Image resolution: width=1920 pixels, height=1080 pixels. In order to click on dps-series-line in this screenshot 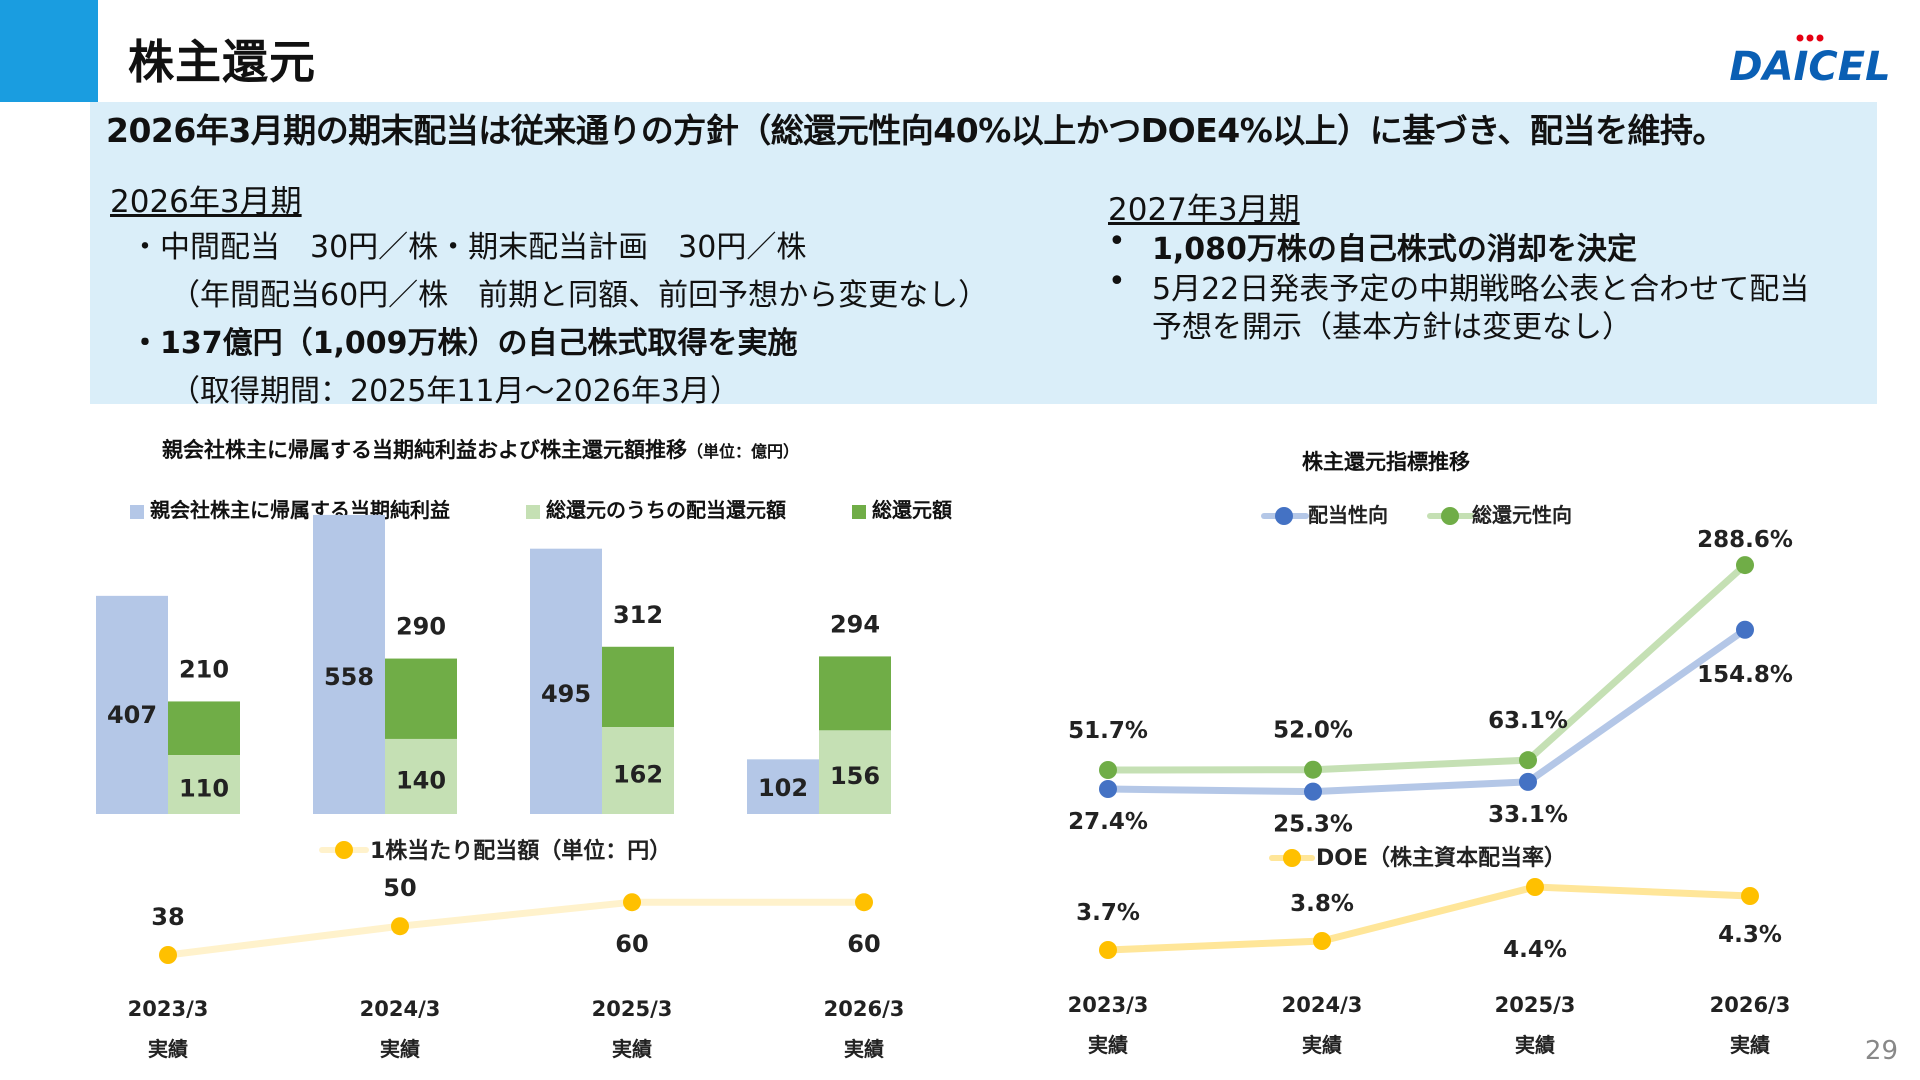, I will do `click(516, 928)`.